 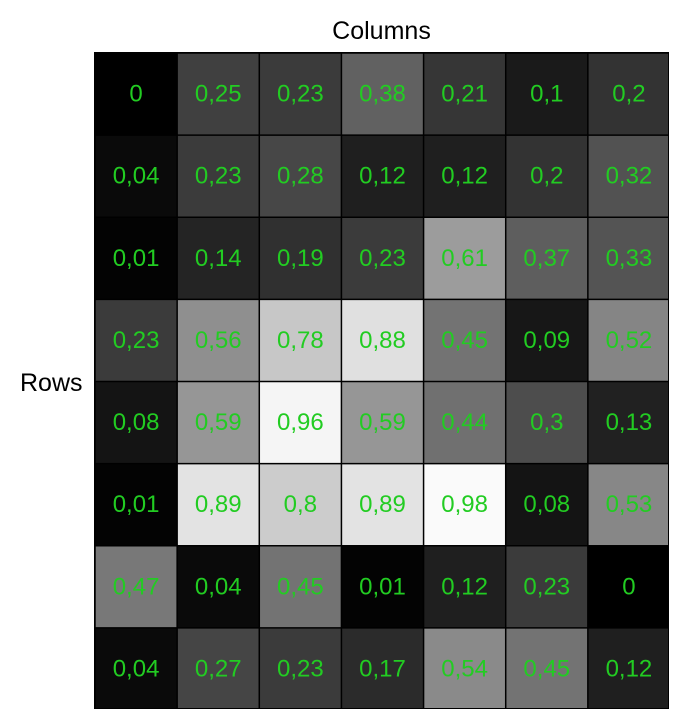 I want to click on heatmap-value-label-r0-c1: 0,25, so click(x=218, y=94).